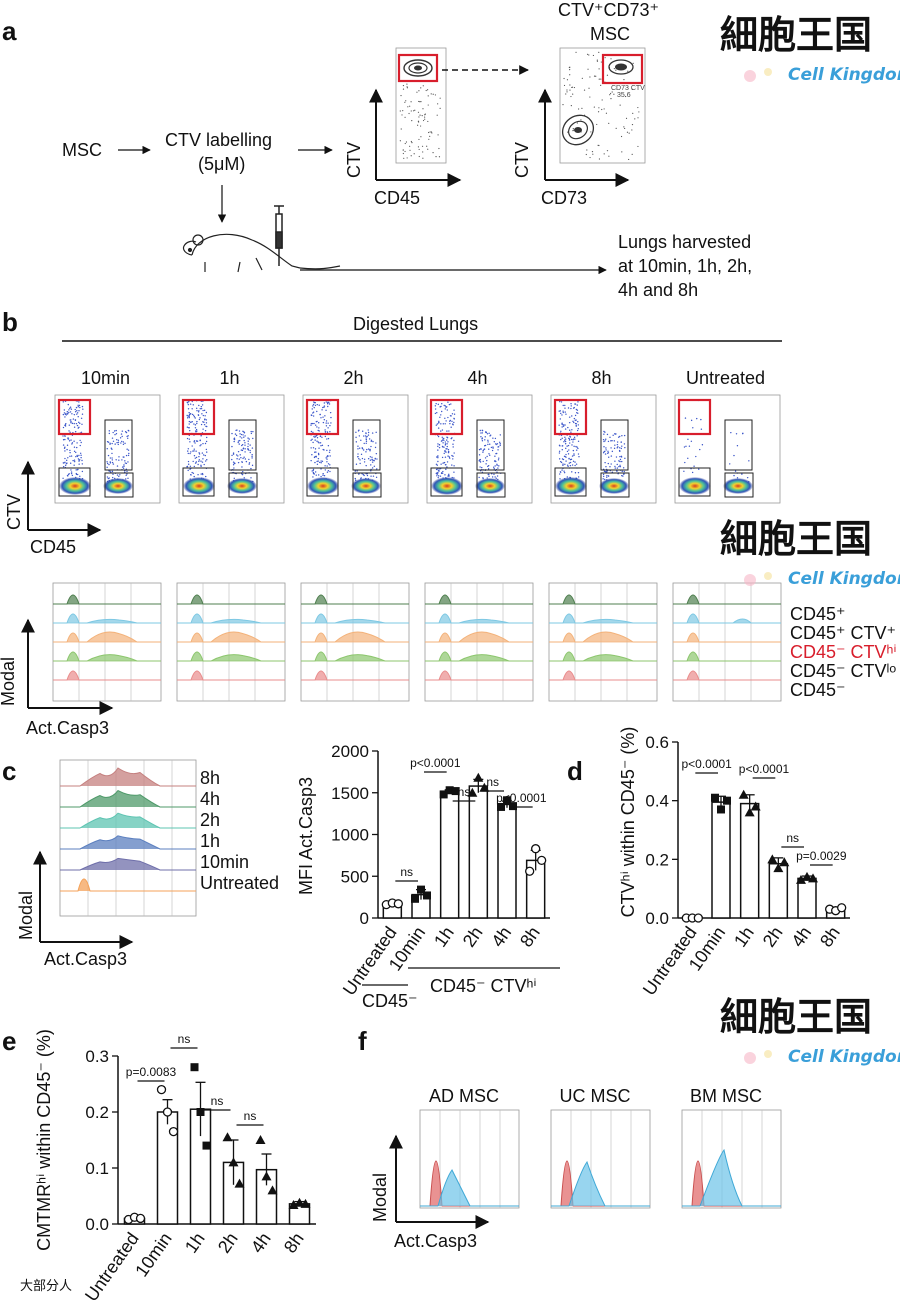 This screenshot has width=900, height=1301. Describe the element at coordinates (9, 1041) in the screenshot. I see `panel-letter-e: e` at that location.